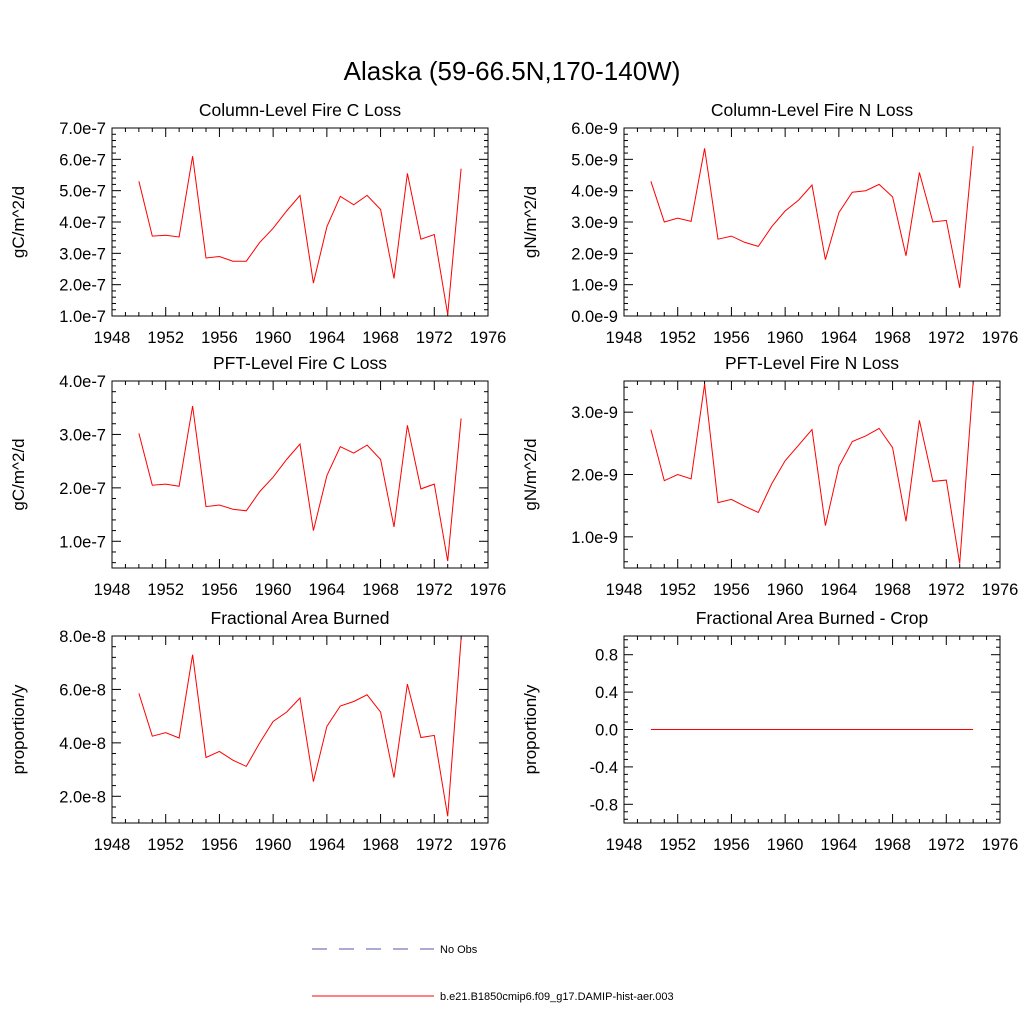 The height and width of the screenshot is (1024, 1024). Describe the element at coordinates (82, 637) in the screenshot. I see `y-tick-label: 8.0e-8` at that location.